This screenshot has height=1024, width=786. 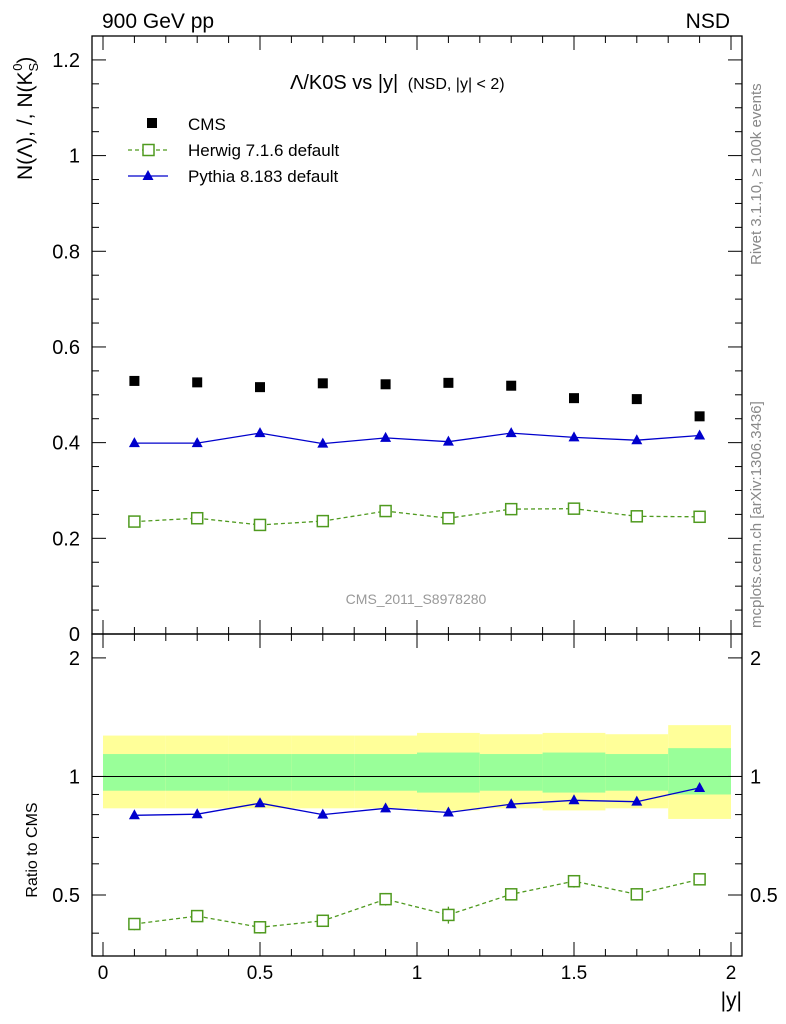 I want to click on y-tick-label: 1, so click(x=74, y=157).